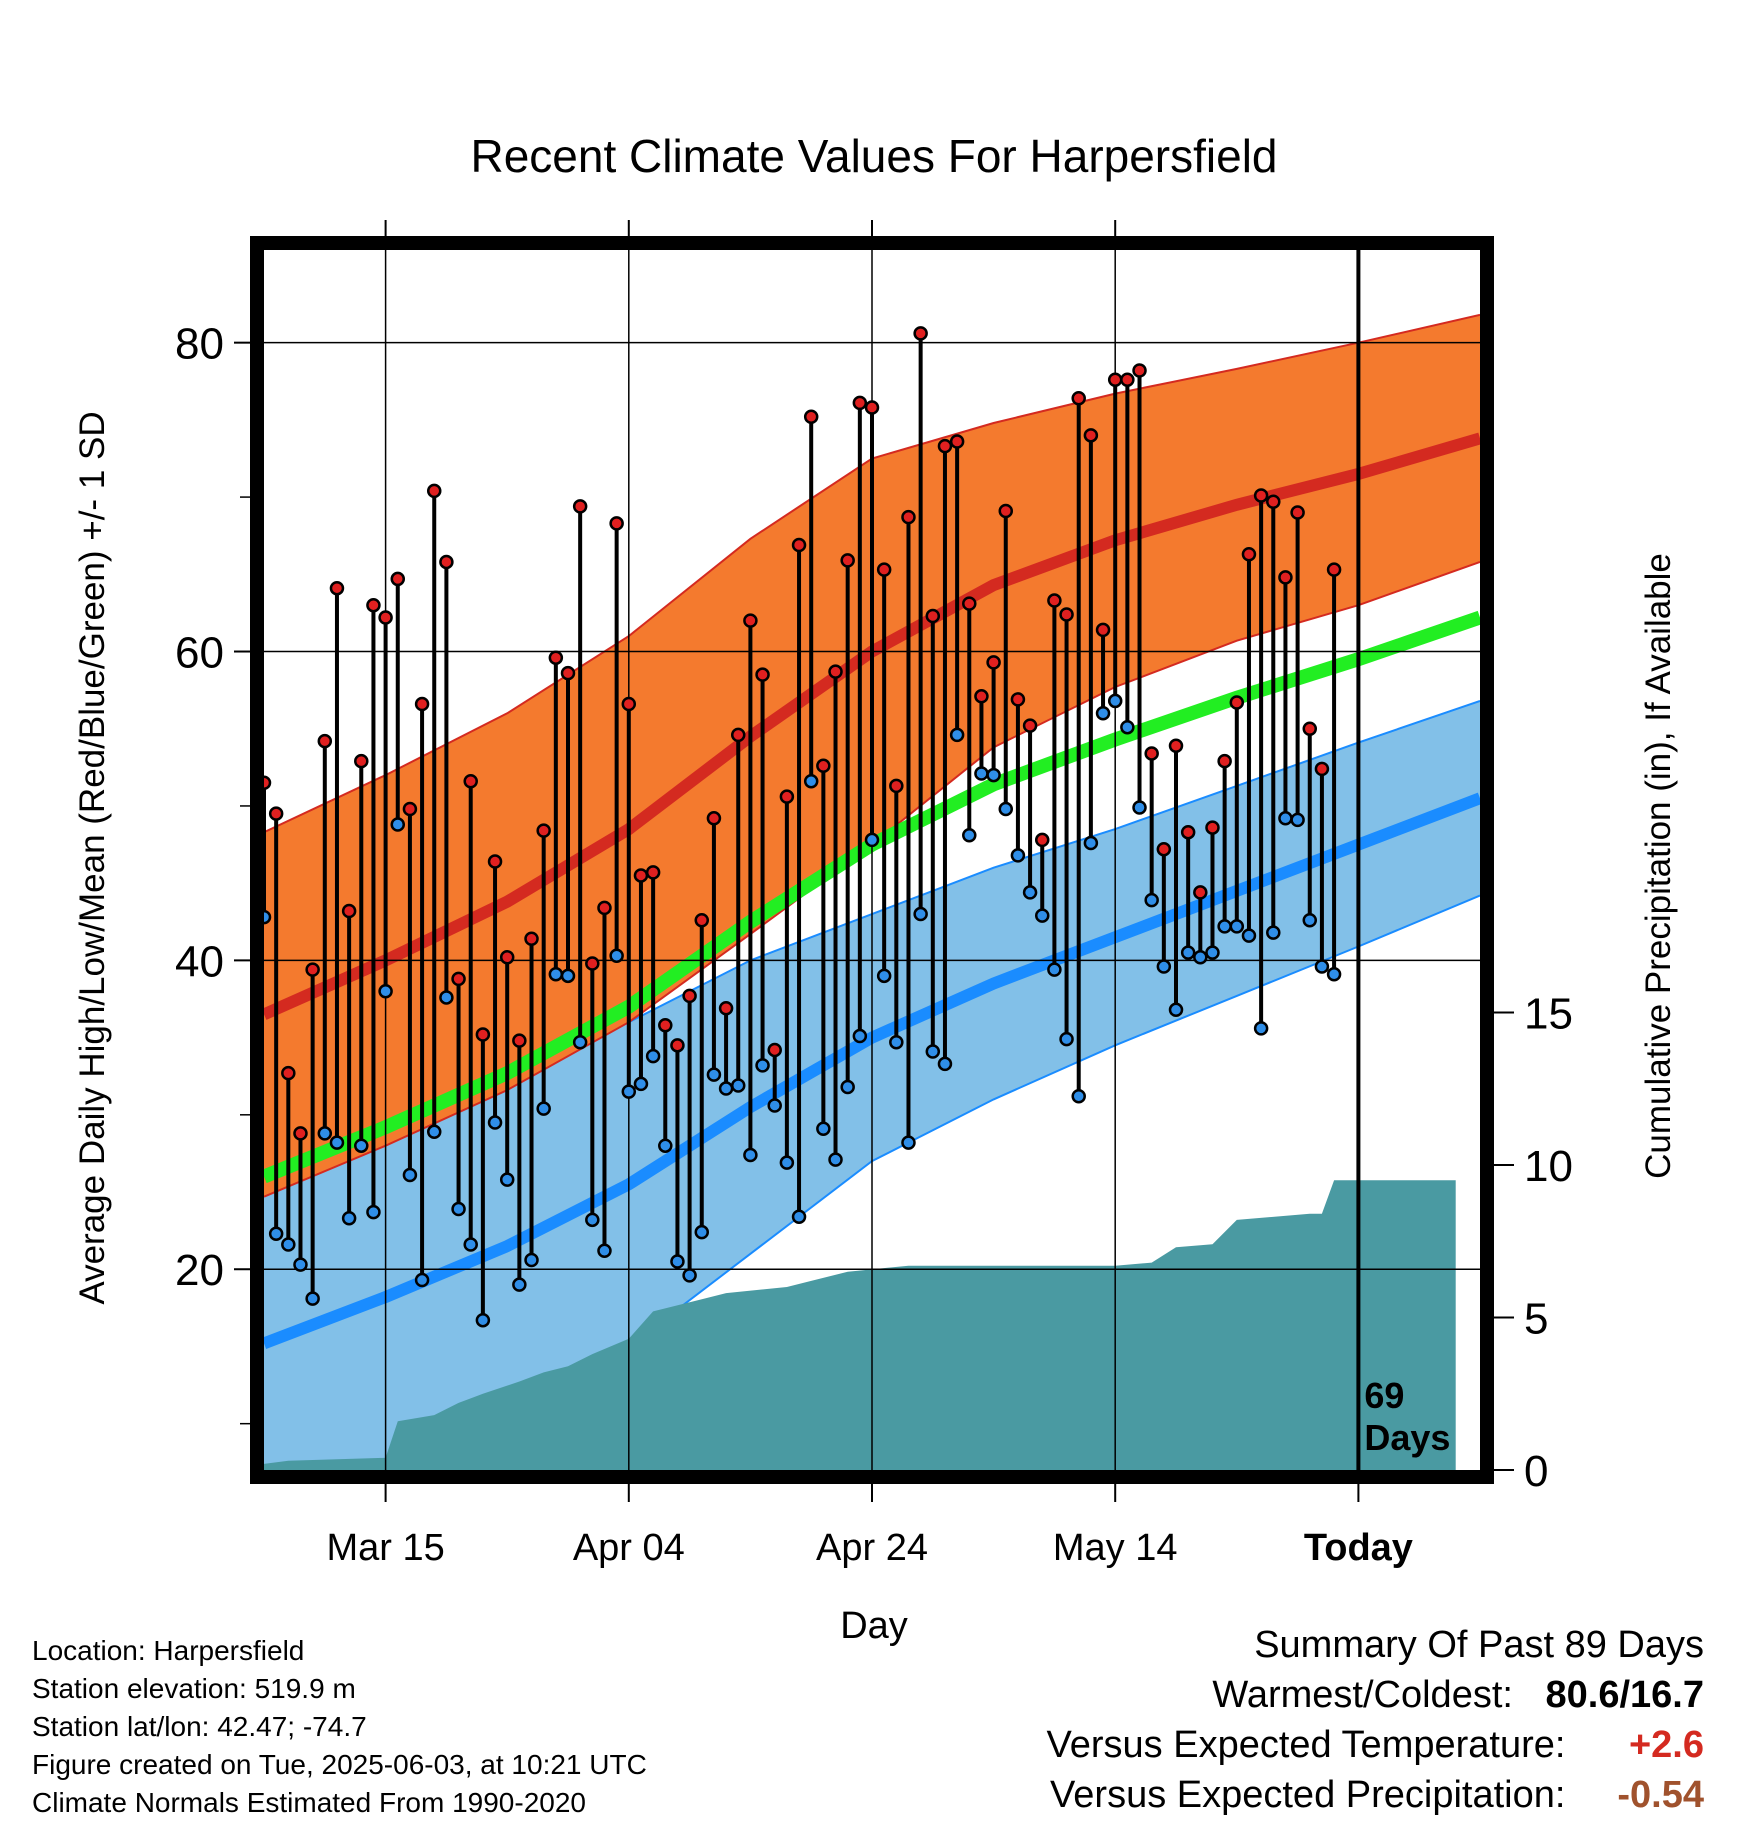 The width and height of the screenshot is (1748, 1828). I want to click on y-tick-label: 60, so click(199, 653).